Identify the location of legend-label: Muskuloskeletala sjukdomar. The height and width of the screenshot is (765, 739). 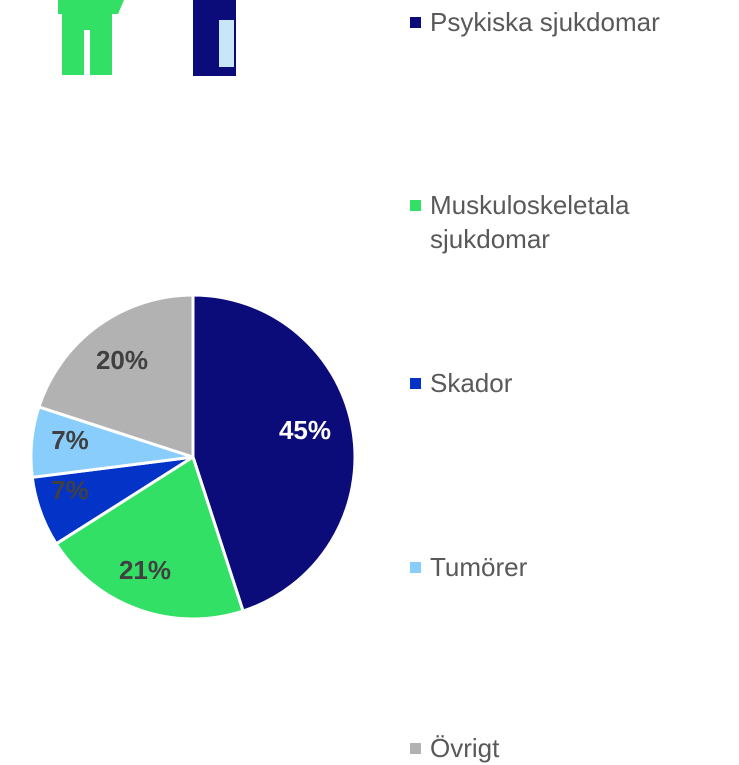
(530, 222).